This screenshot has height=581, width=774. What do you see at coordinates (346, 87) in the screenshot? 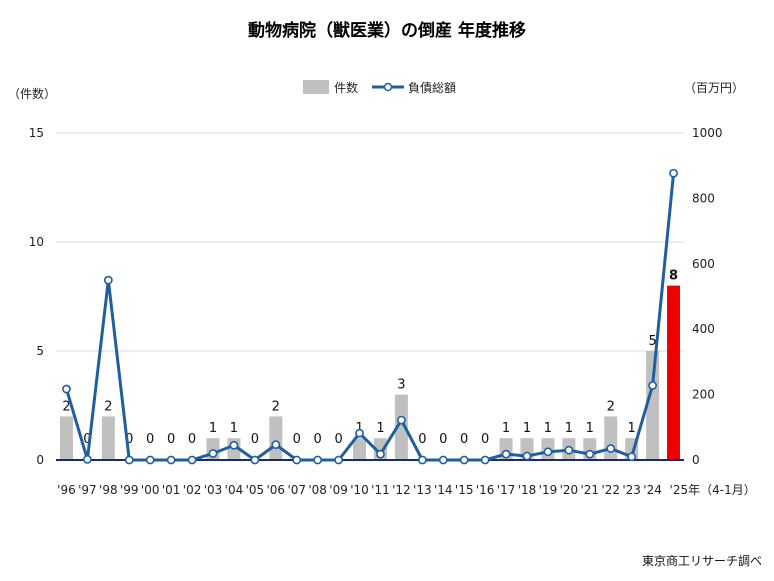
I see `legend-bar-label: 件数` at bounding box center [346, 87].